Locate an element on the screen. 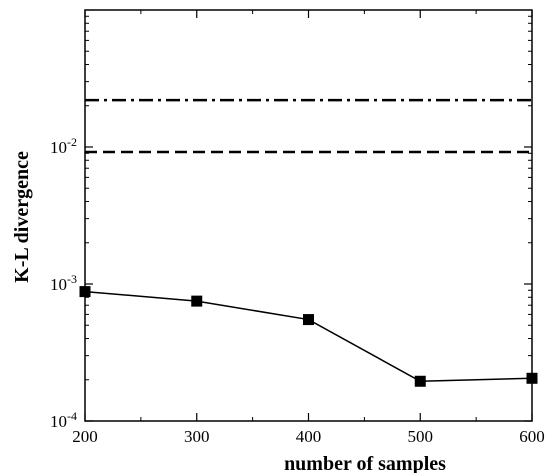 The height and width of the screenshot is (473, 550). x-tick-label: 200 is located at coordinates (85, 436).